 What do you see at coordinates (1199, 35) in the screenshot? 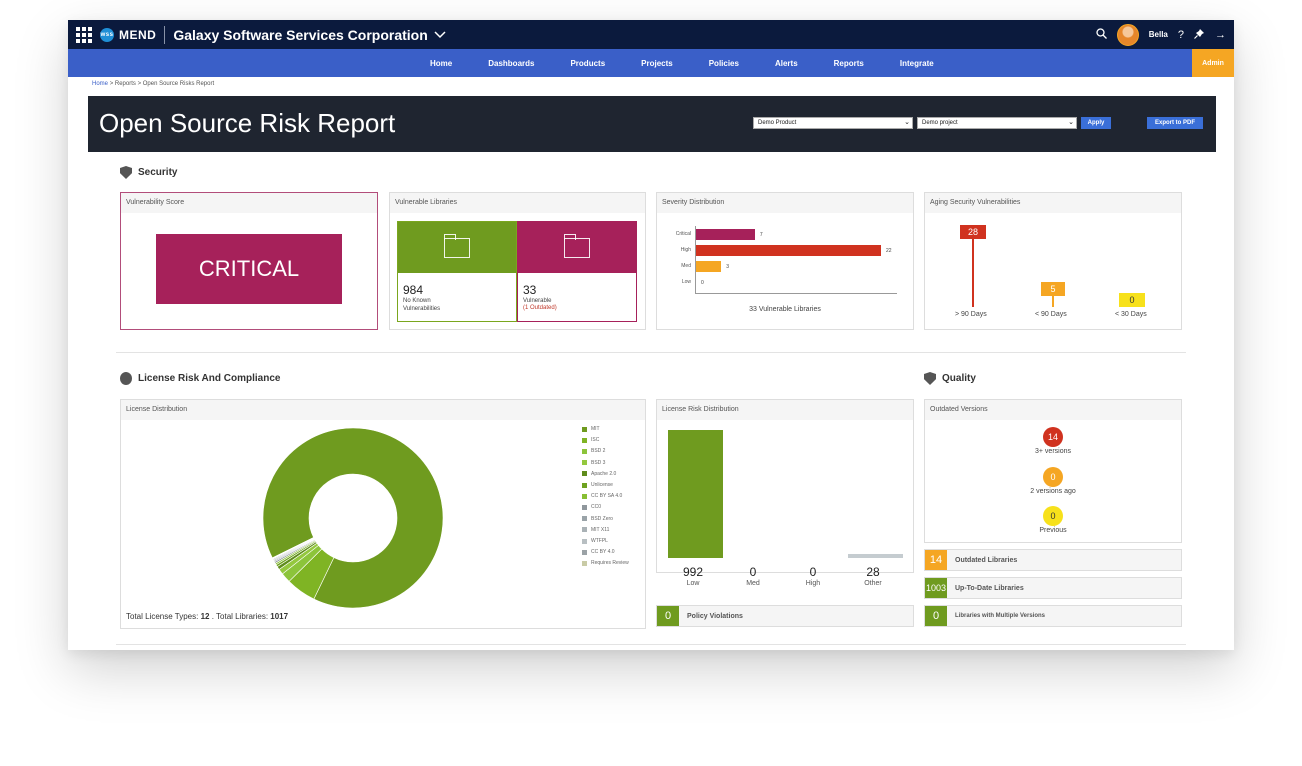
I see `pin-icon` at bounding box center [1199, 35].